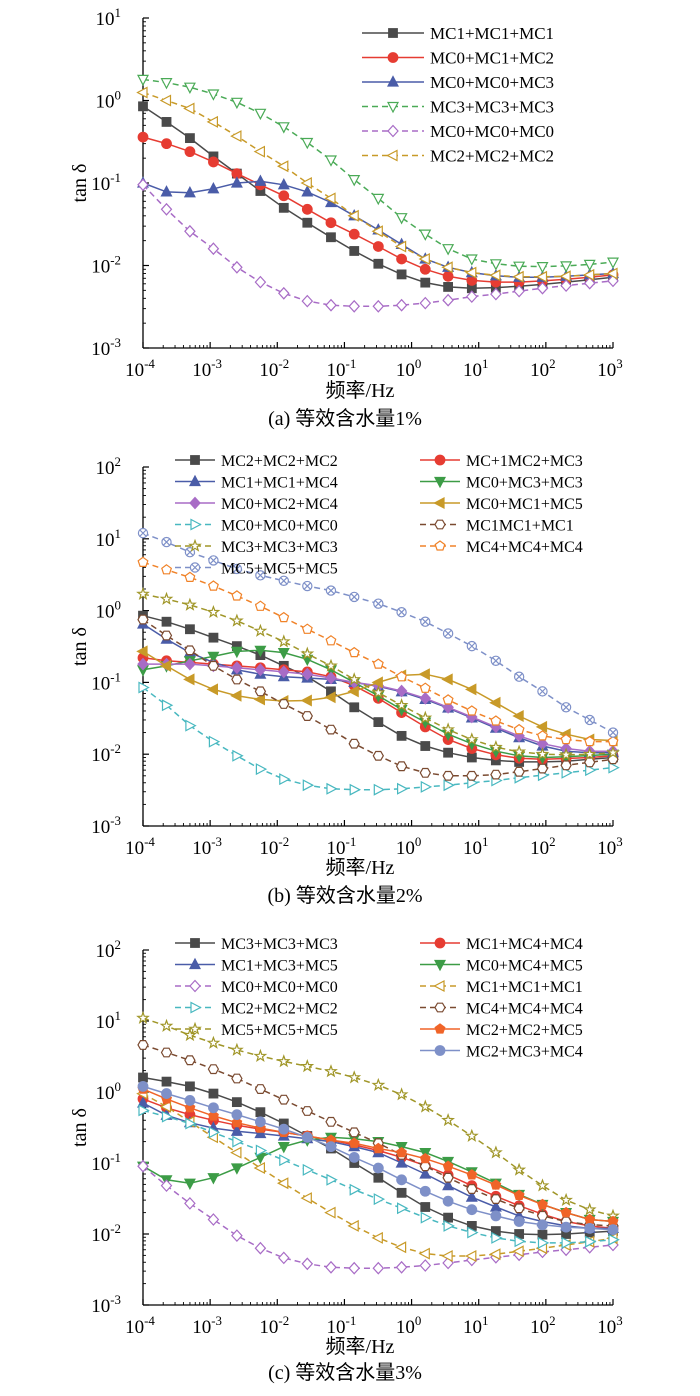  I want to click on legend-label: MC5+MC5+MC5, so click(279, 569).